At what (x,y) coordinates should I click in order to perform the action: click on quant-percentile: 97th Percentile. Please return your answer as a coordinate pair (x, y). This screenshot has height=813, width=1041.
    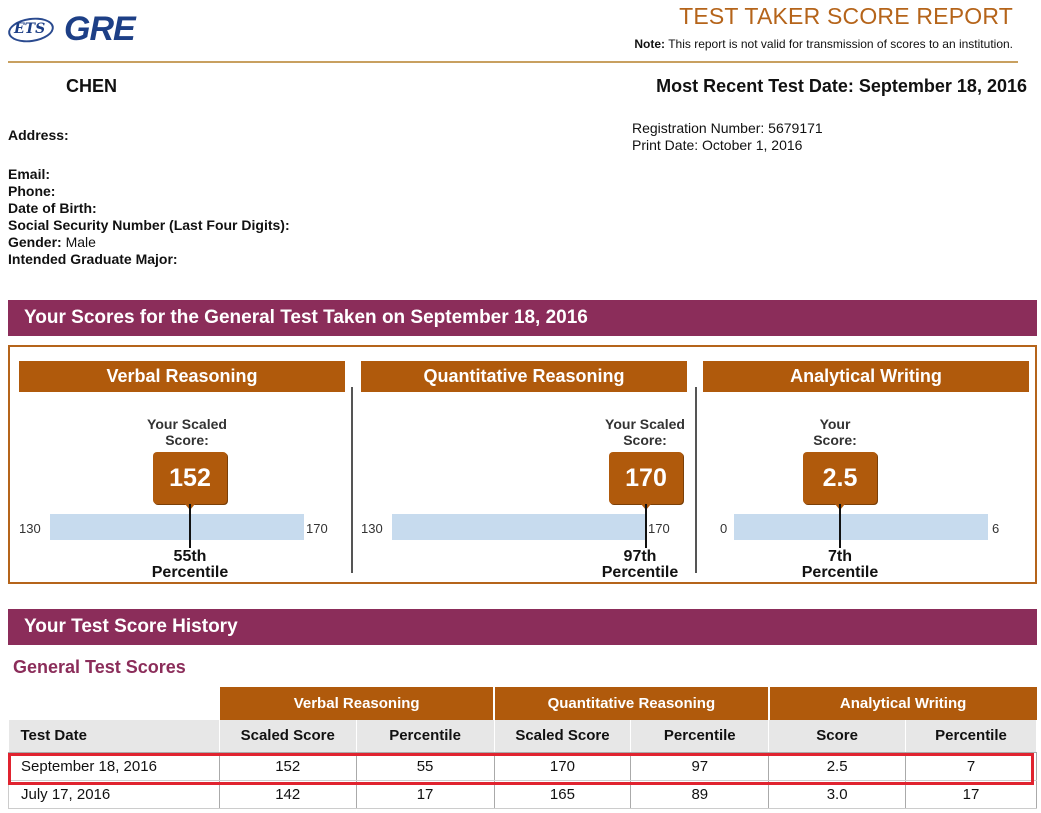
    Looking at the image, I should click on (640, 565).